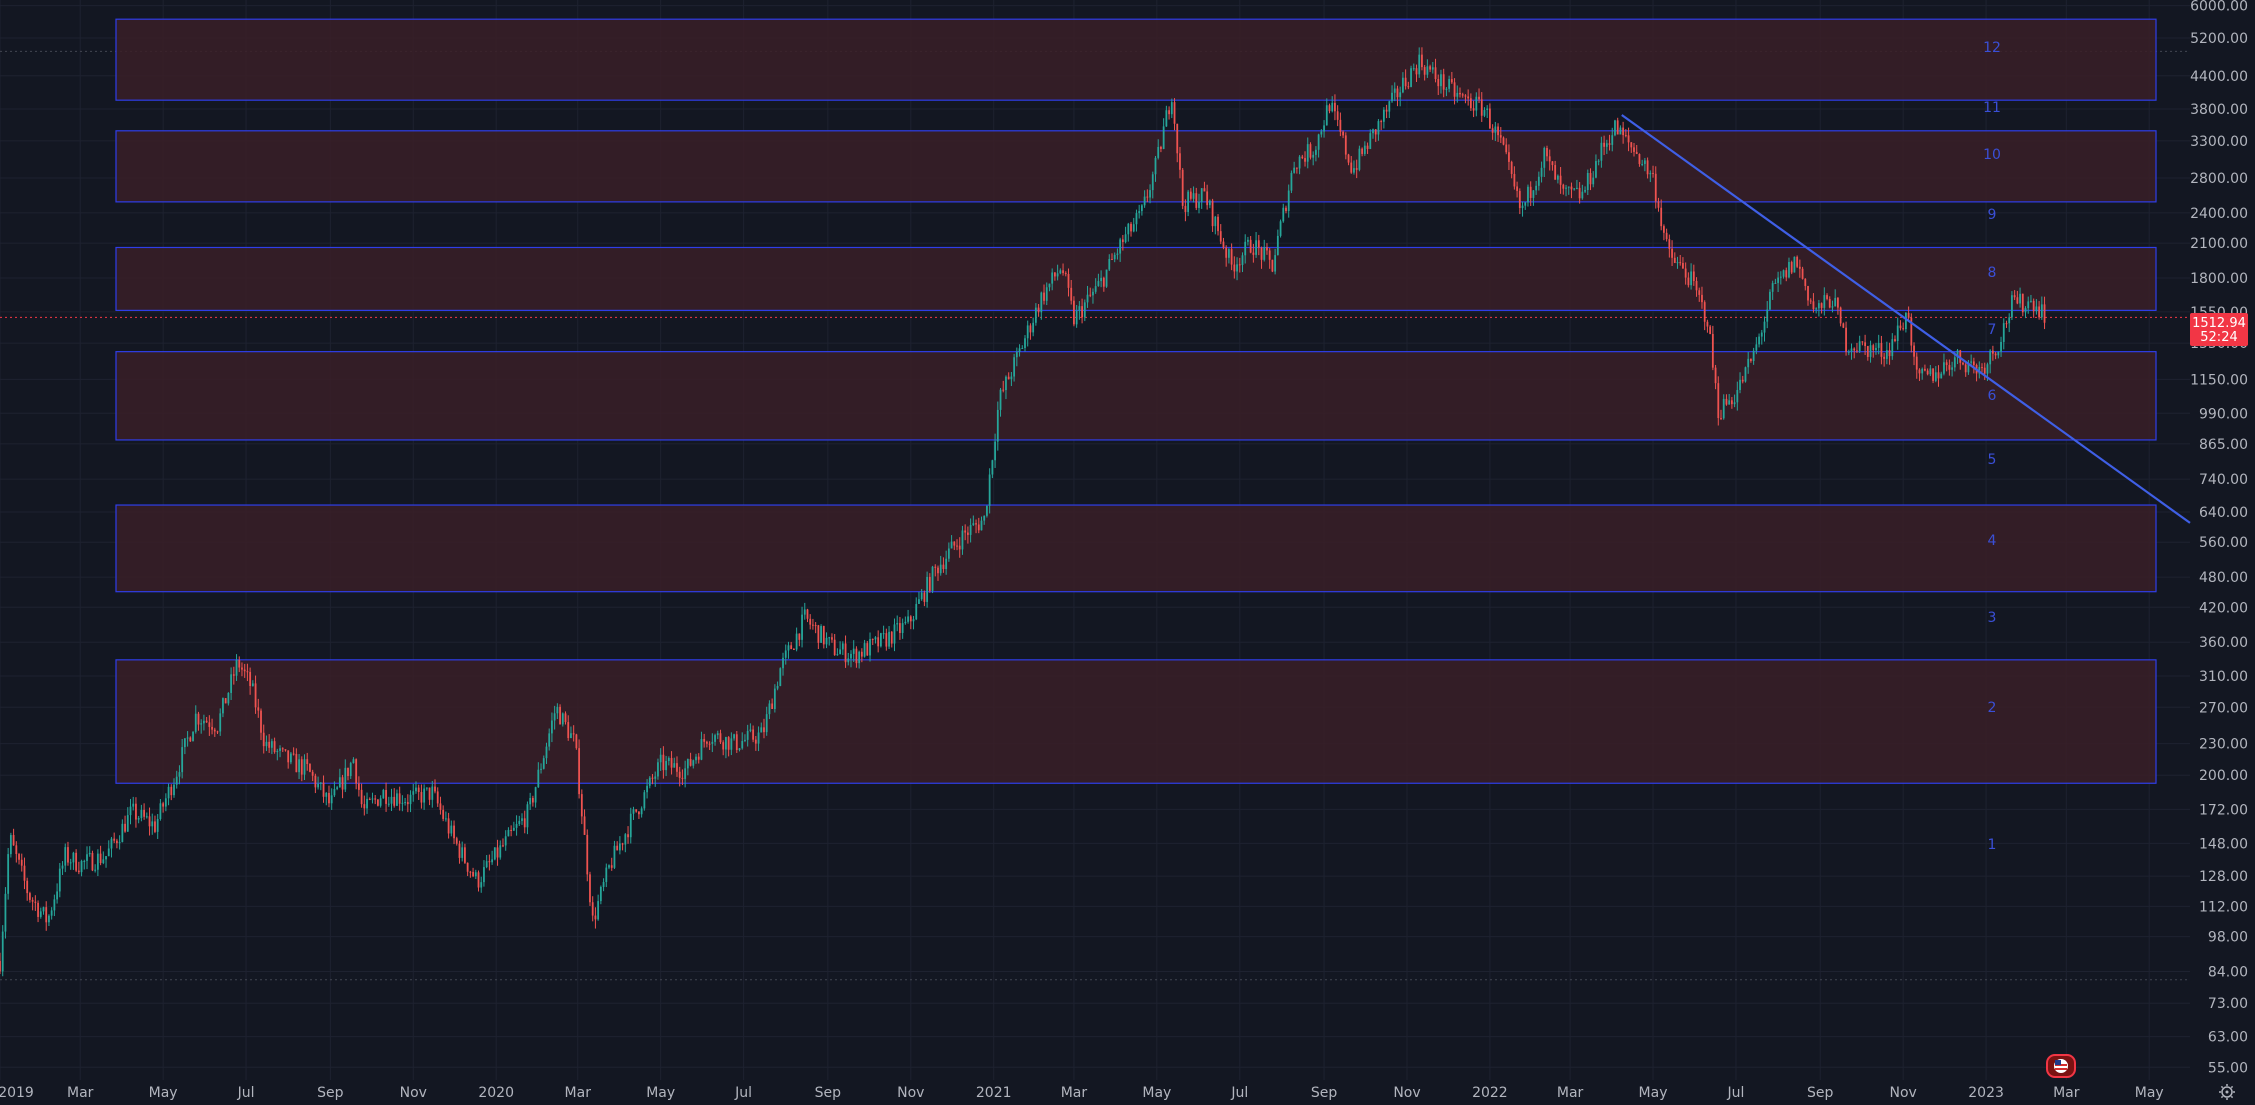  I want to click on trendline-layer, so click(1906, 319).